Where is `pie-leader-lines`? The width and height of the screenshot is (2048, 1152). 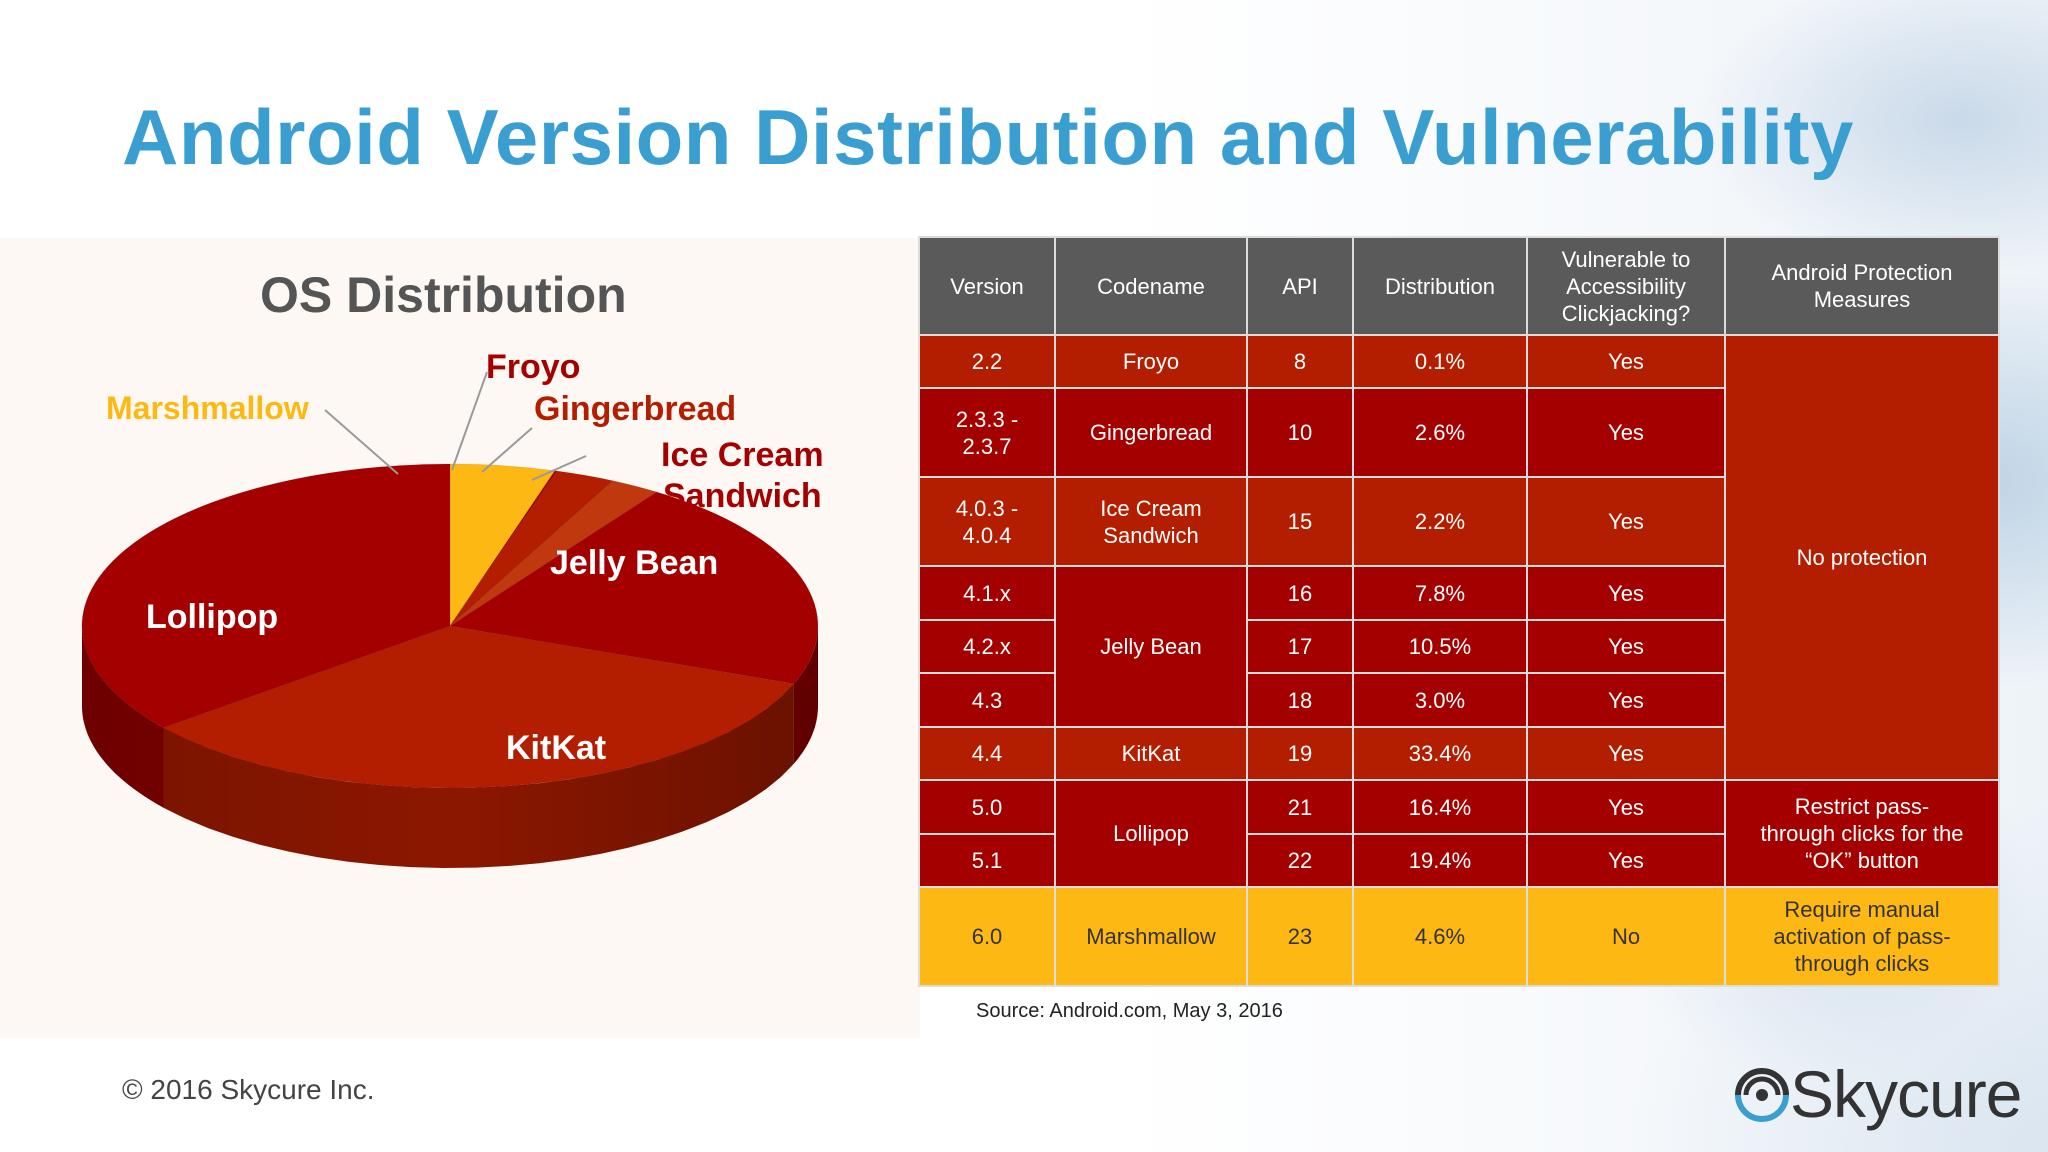
pie-leader-lines is located at coordinates (455, 426).